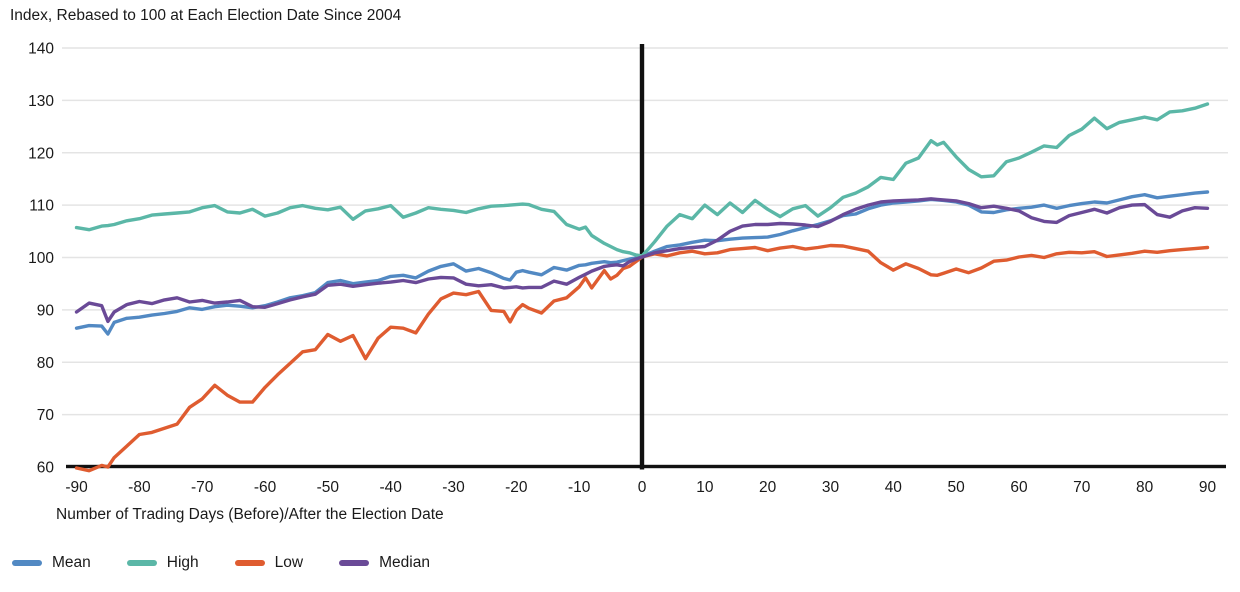  What do you see at coordinates (831, 487) in the screenshot?
I see `x-tick-label: 30` at bounding box center [831, 487].